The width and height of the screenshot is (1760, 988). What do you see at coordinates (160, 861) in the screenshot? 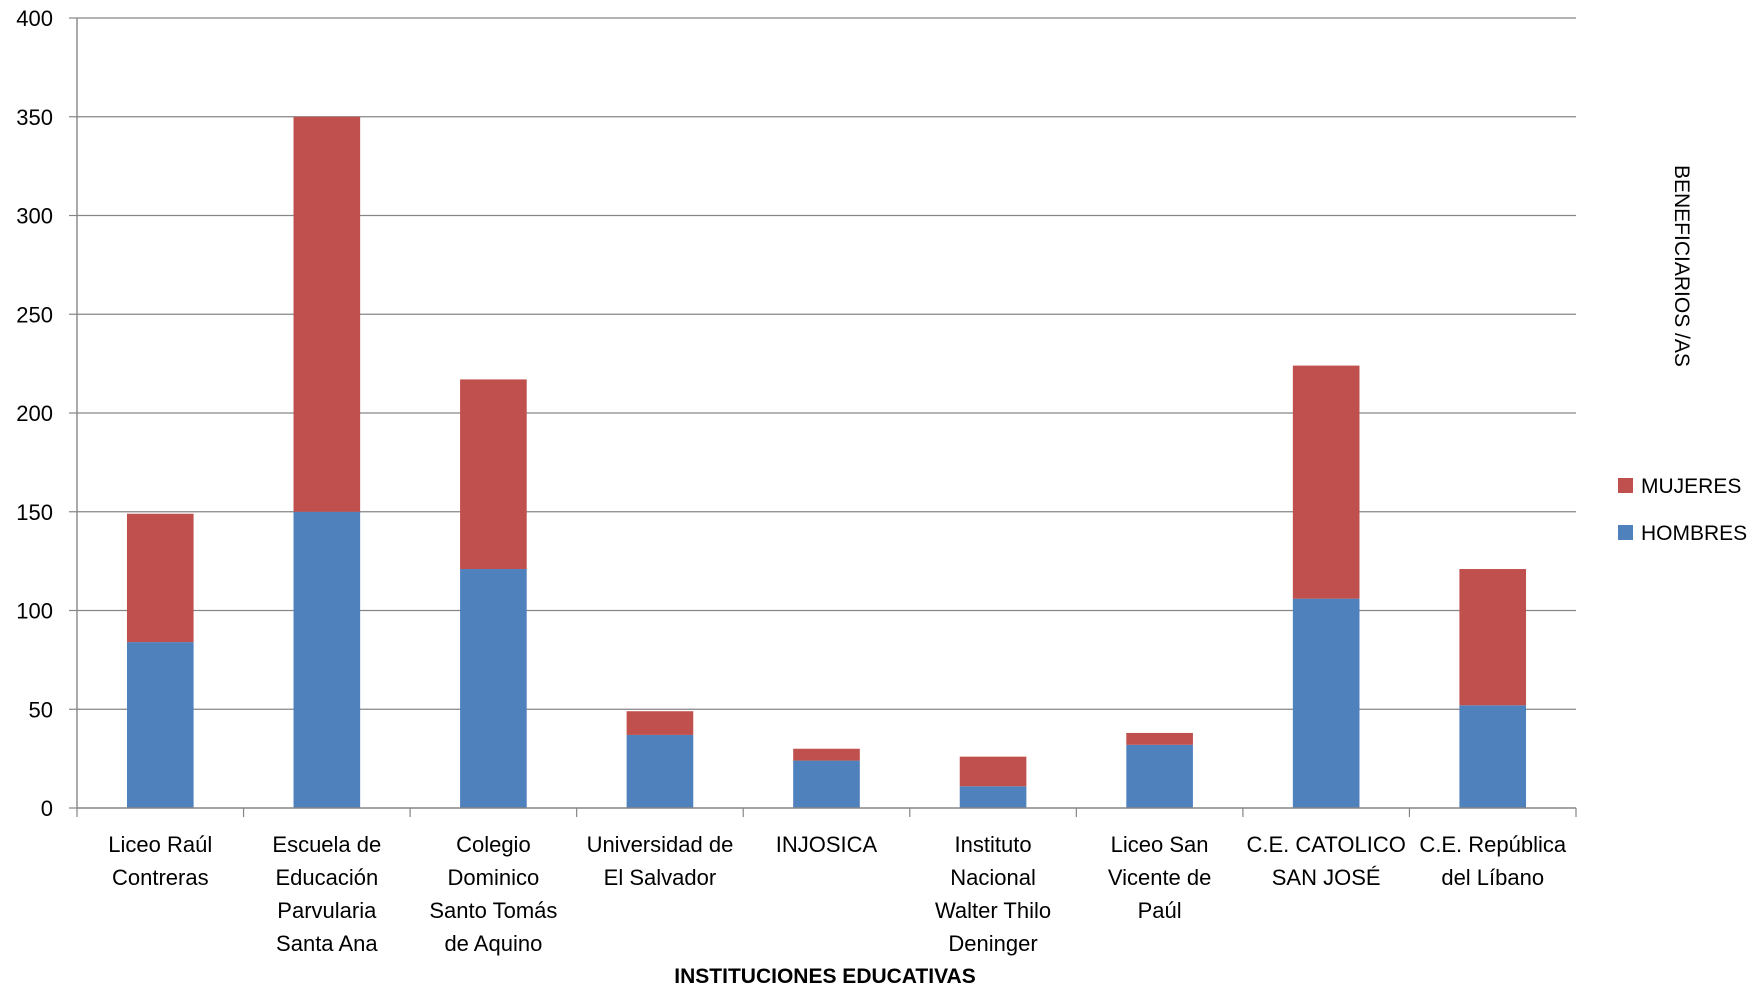
I see `x-tick-label: Liceo Raúl Contreras` at bounding box center [160, 861].